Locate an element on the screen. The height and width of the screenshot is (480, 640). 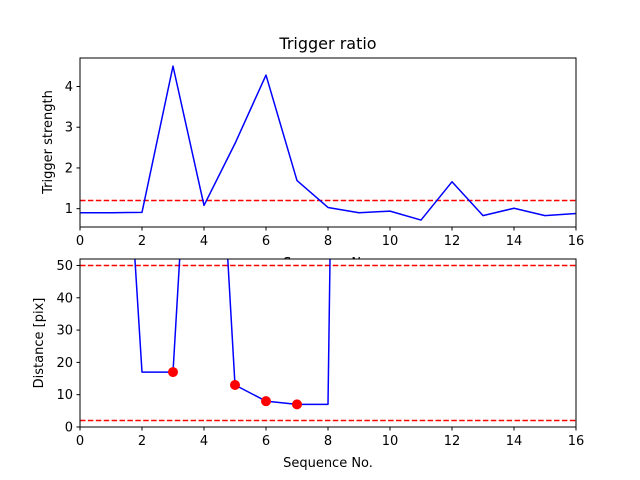
y-tick-label: 50 is located at coordinates (64, 266).